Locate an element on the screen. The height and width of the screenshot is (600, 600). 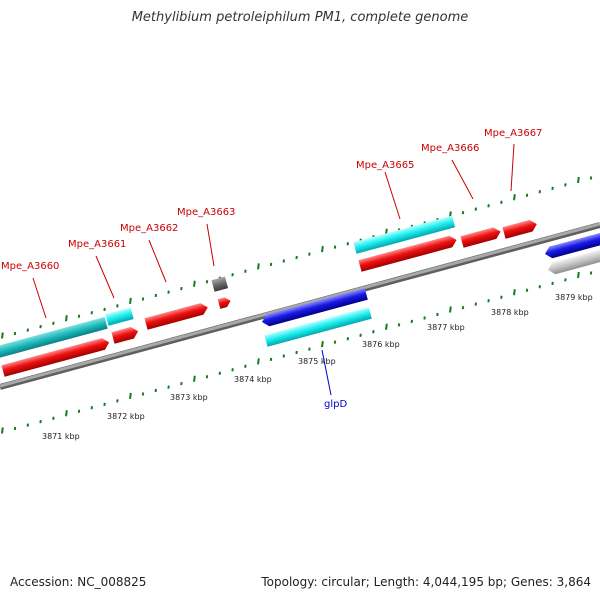
gene-label-mpe-a3660: Mpe_A3660 is located at coordinates (30, 266).